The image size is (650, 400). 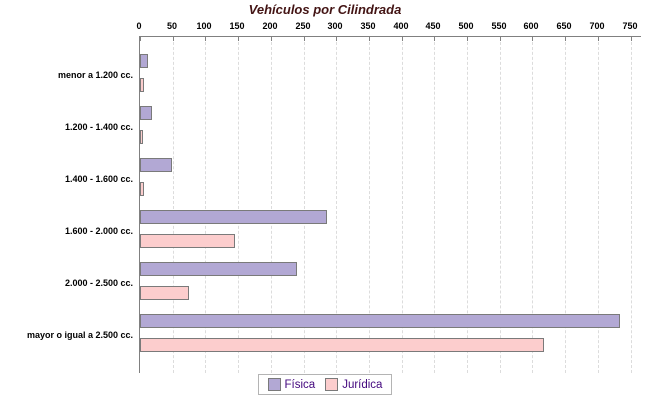 I want to click on x-tick-label-350: 350, so click(x=368, y=26).